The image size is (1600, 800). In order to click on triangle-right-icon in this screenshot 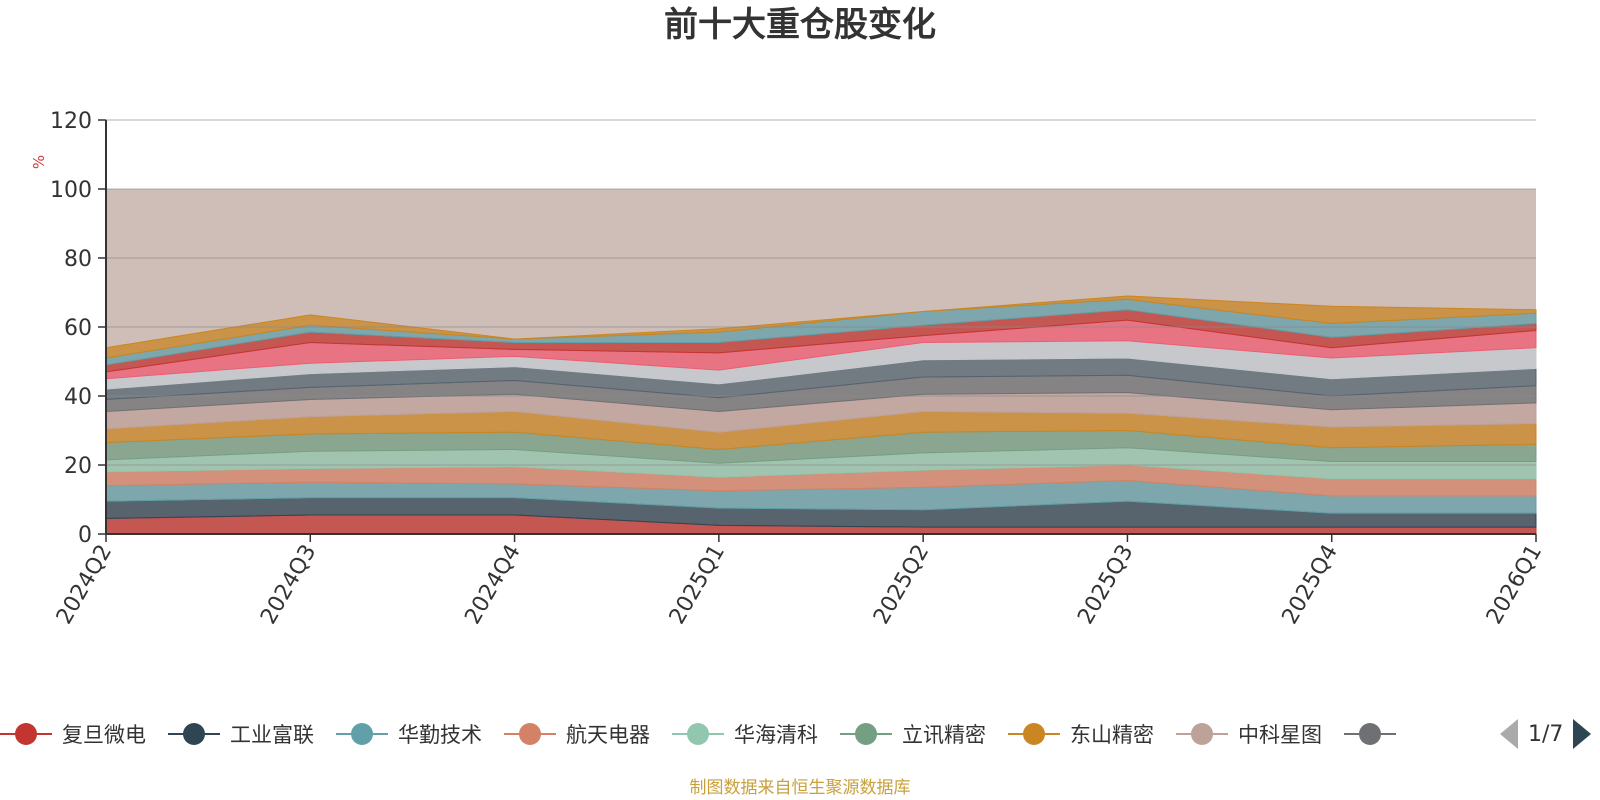, I will do `click(1582, 734)`.